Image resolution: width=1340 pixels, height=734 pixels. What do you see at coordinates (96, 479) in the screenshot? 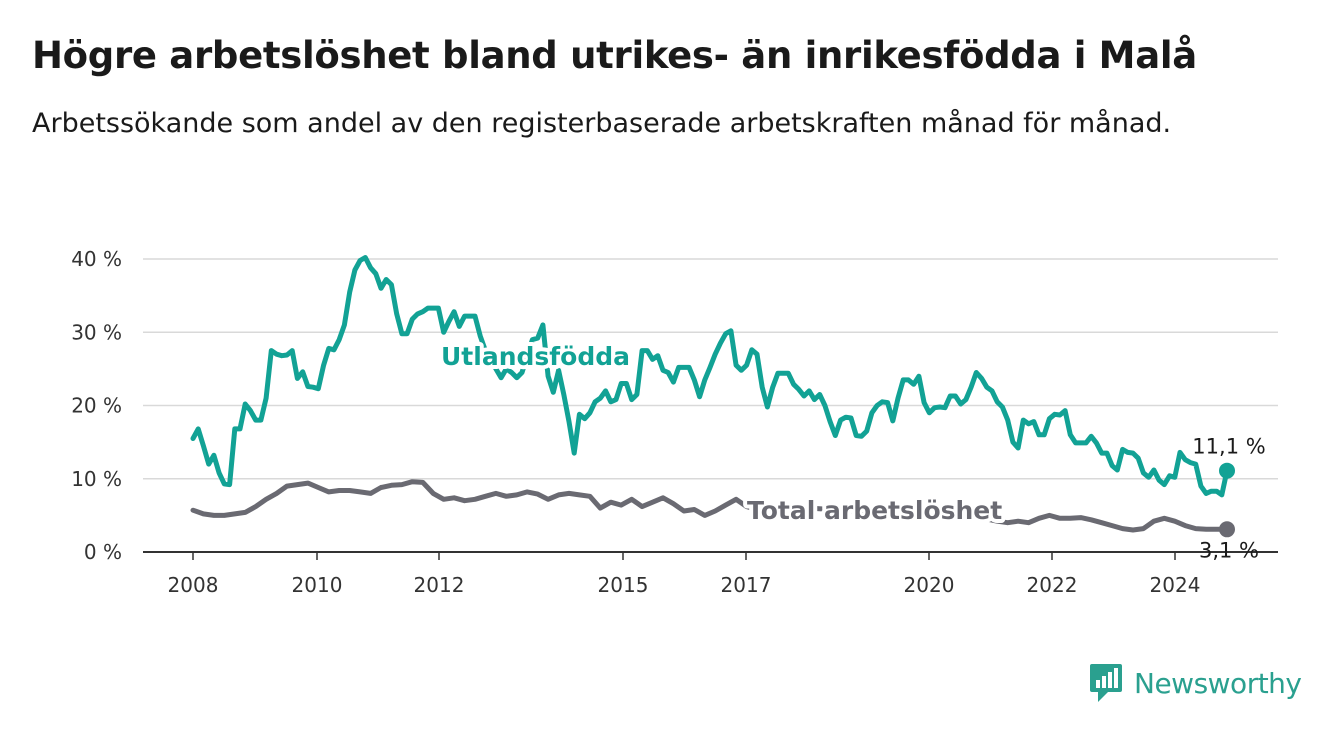
I see `y-tick-label: 10 %` at bounding box center [96, 479].